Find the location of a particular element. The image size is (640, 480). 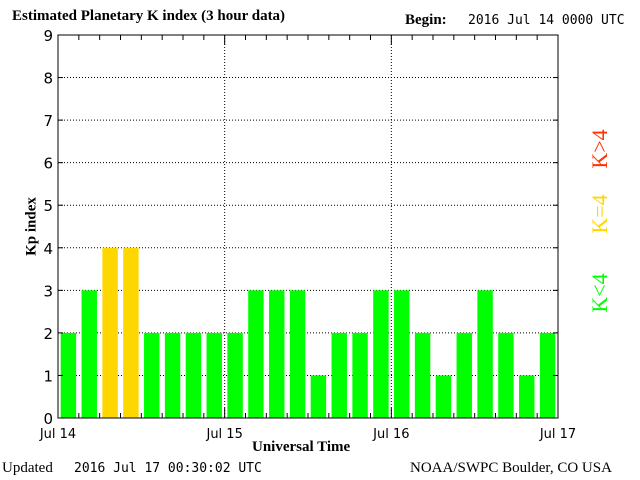

x-axis-label: Universal Time is located at coordinates (301, 447).